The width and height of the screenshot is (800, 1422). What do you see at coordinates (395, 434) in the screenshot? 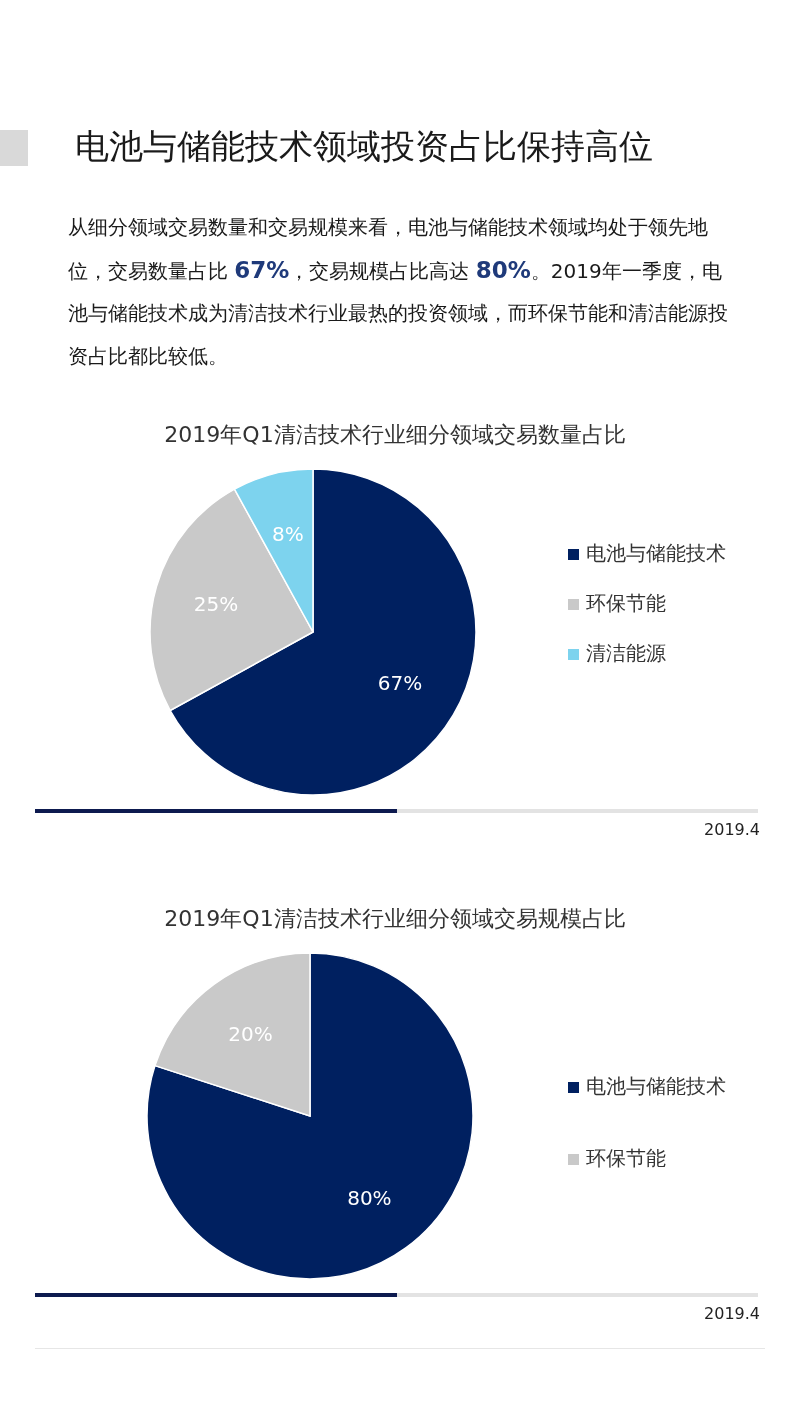
I see `chart-title: 2019年Q1清洁技术行业细分领域交易数量占比` at bounding box center [395, 434].